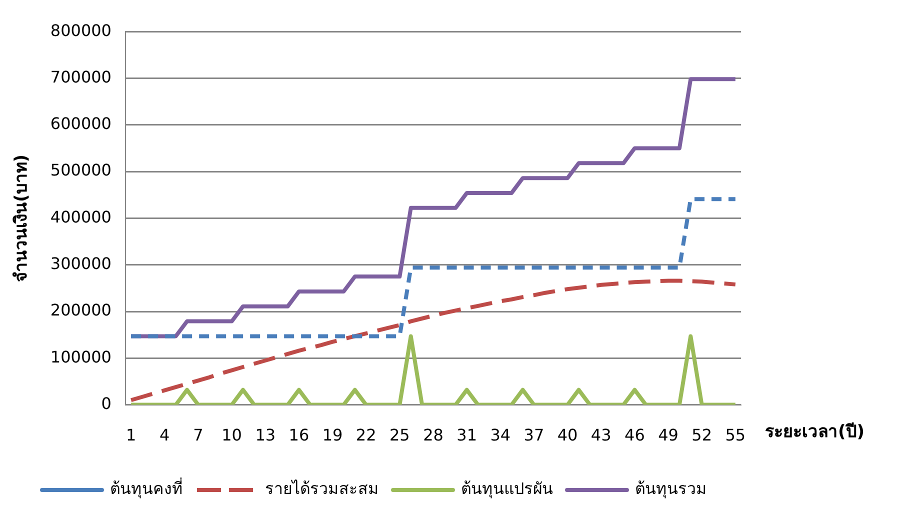  What do you see at coordinates (322, 488) in the screenshot?
I see `legend-label: รายได้รวมสะสม` at bounding box center [322, 488].